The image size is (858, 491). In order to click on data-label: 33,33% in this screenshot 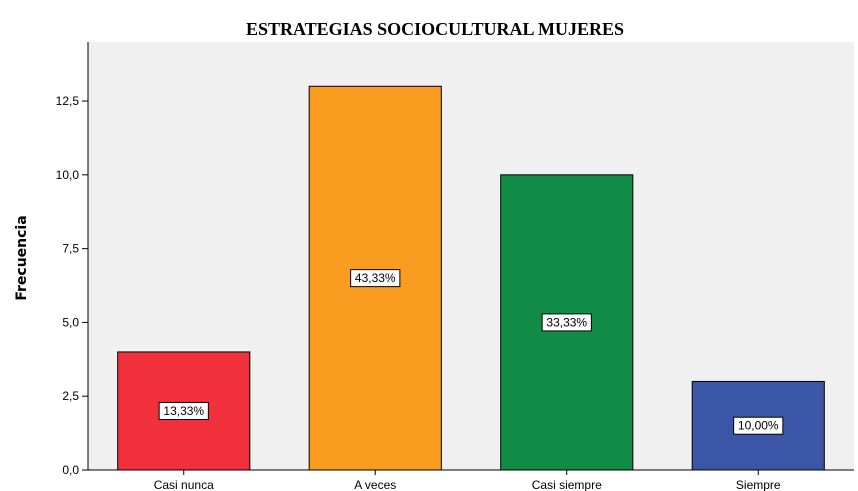, I will do `click(566, 322)`.